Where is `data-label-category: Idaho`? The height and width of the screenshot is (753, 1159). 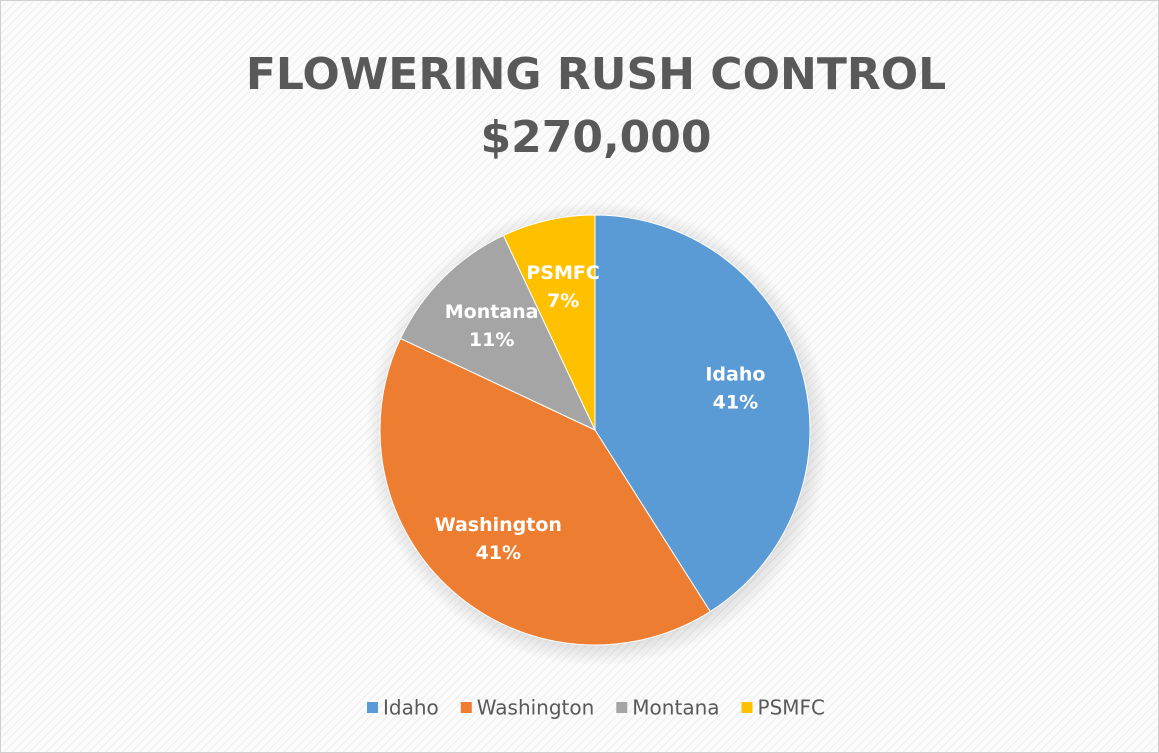 data-label-category: Idaho is located at coordinates (735, 375).